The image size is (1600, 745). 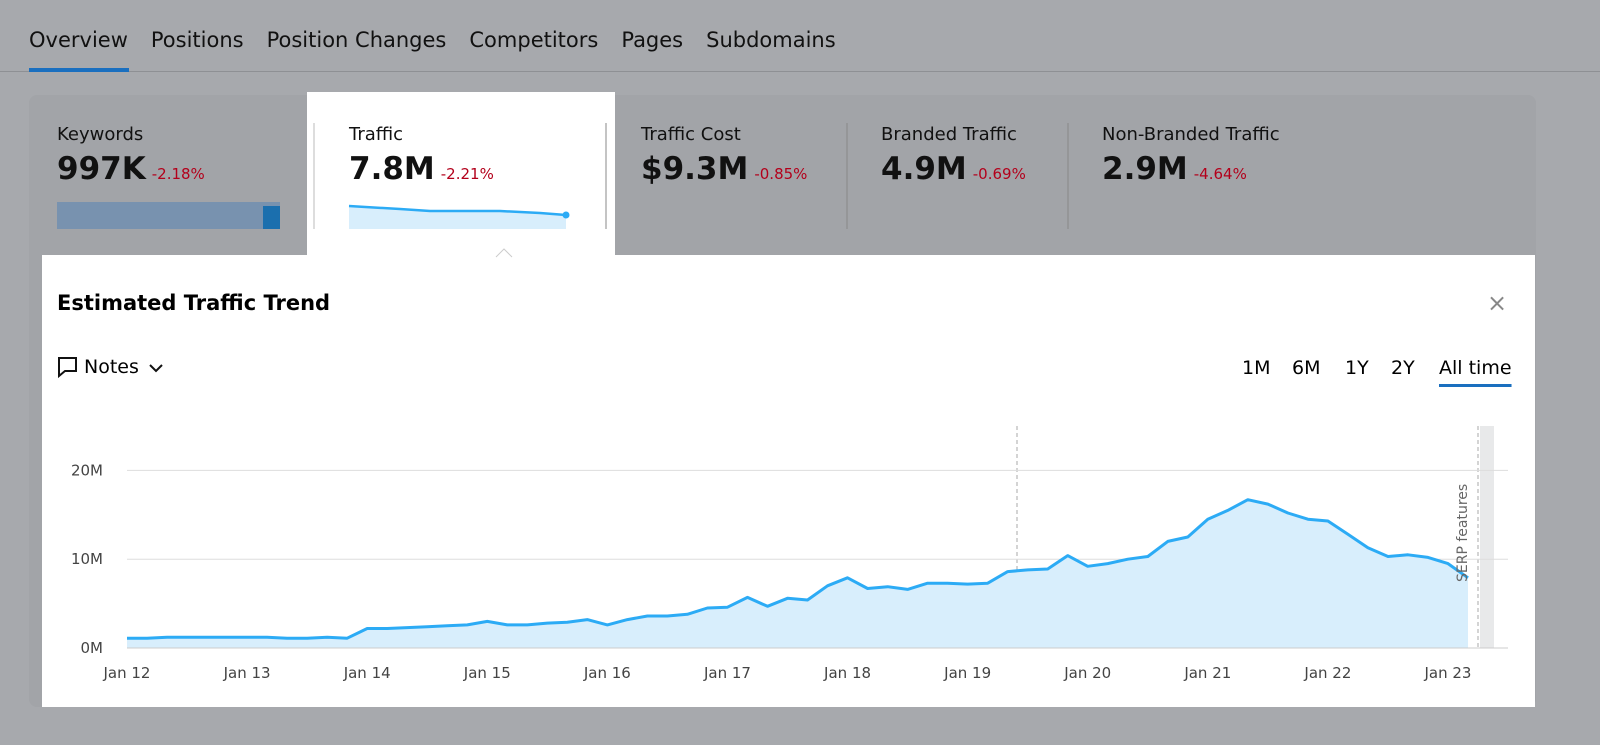 I want to click on tab: Position Changes, so click(x=356, y=40).